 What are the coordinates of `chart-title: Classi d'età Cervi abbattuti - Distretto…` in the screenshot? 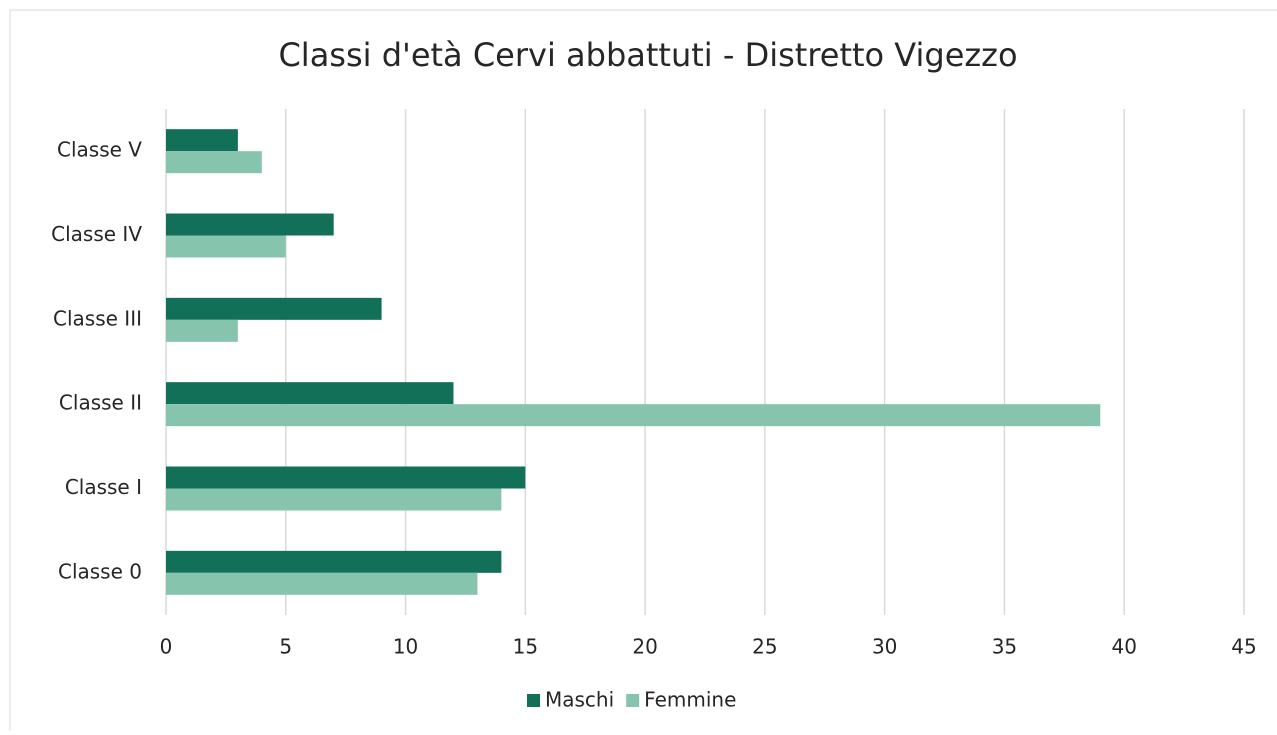 It's located at (647, 55).